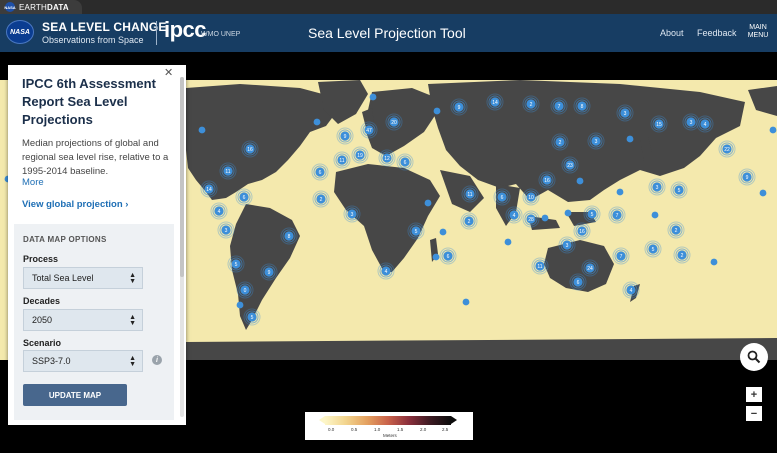  Describe the element at coordinates (590, 268) in the screenshot. I see `tide-gauge-marker: 24` at that location.